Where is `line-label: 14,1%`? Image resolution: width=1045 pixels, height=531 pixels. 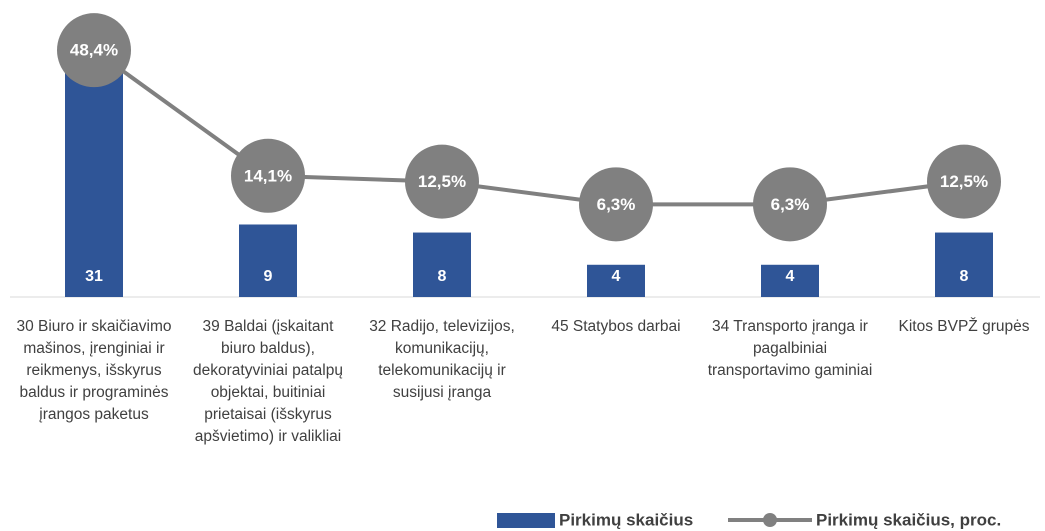 line-label: 14,1% is located at coordinates (268, 175).